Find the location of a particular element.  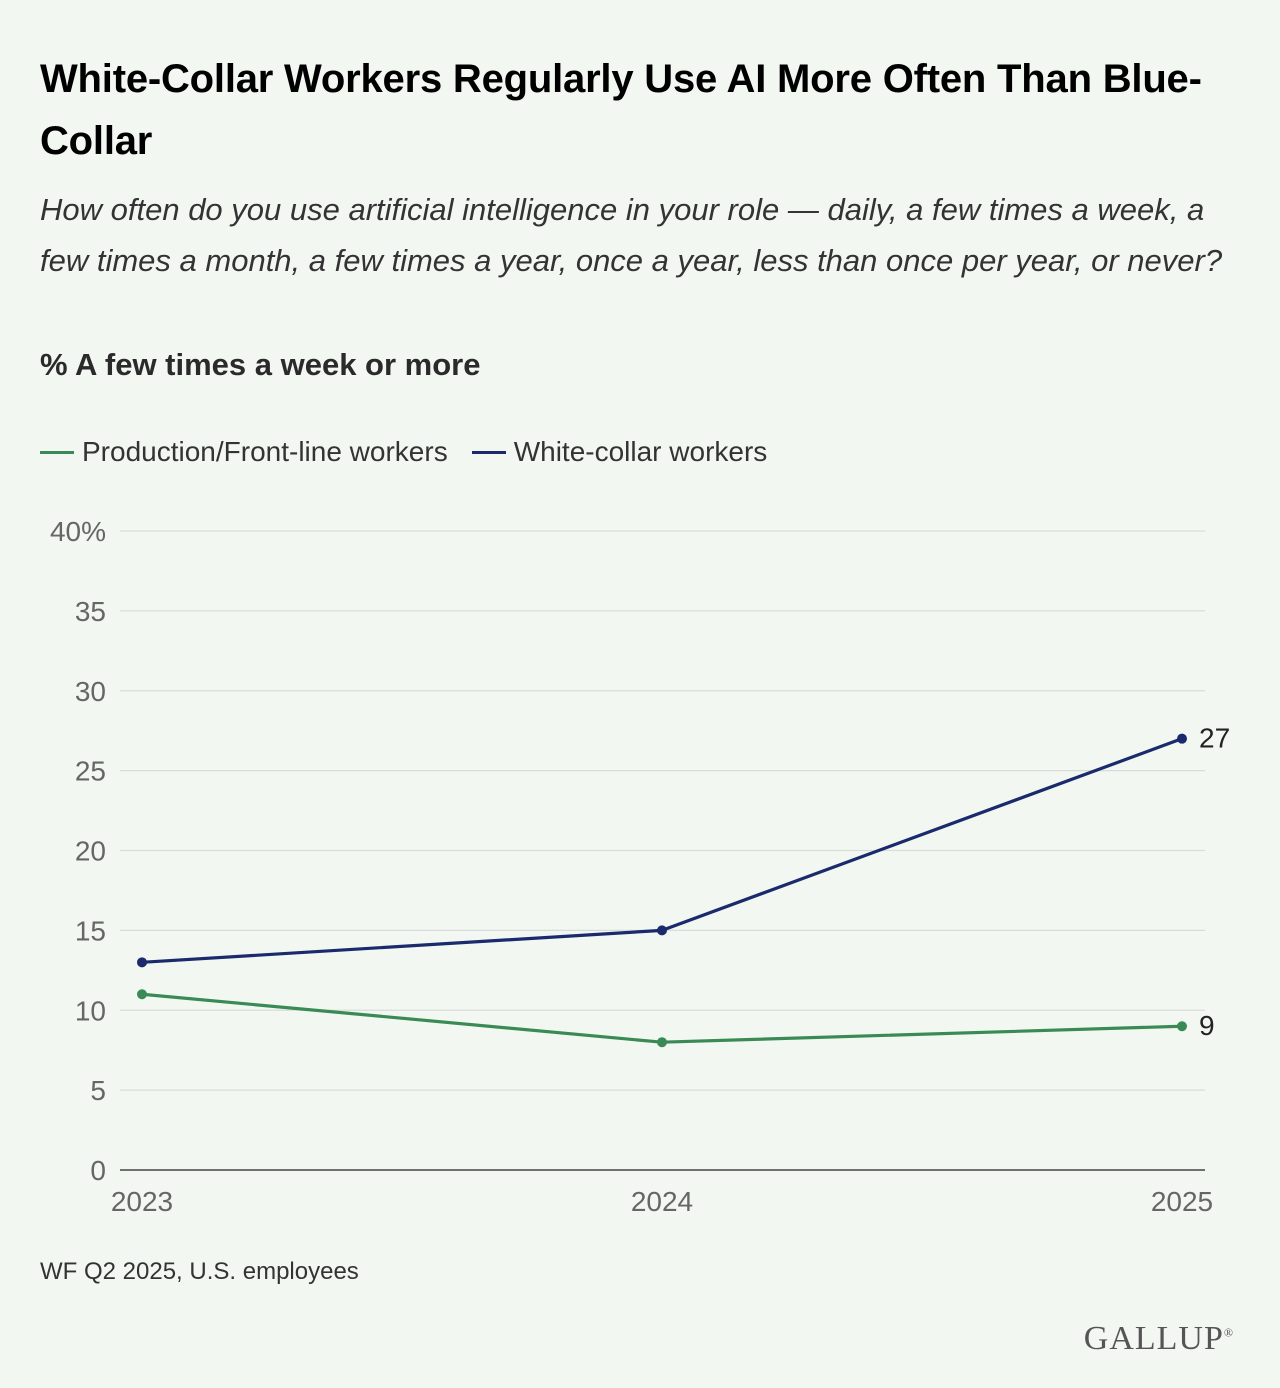

gallup-logo: GALLUP® is located at coordinates (1159, 1339).